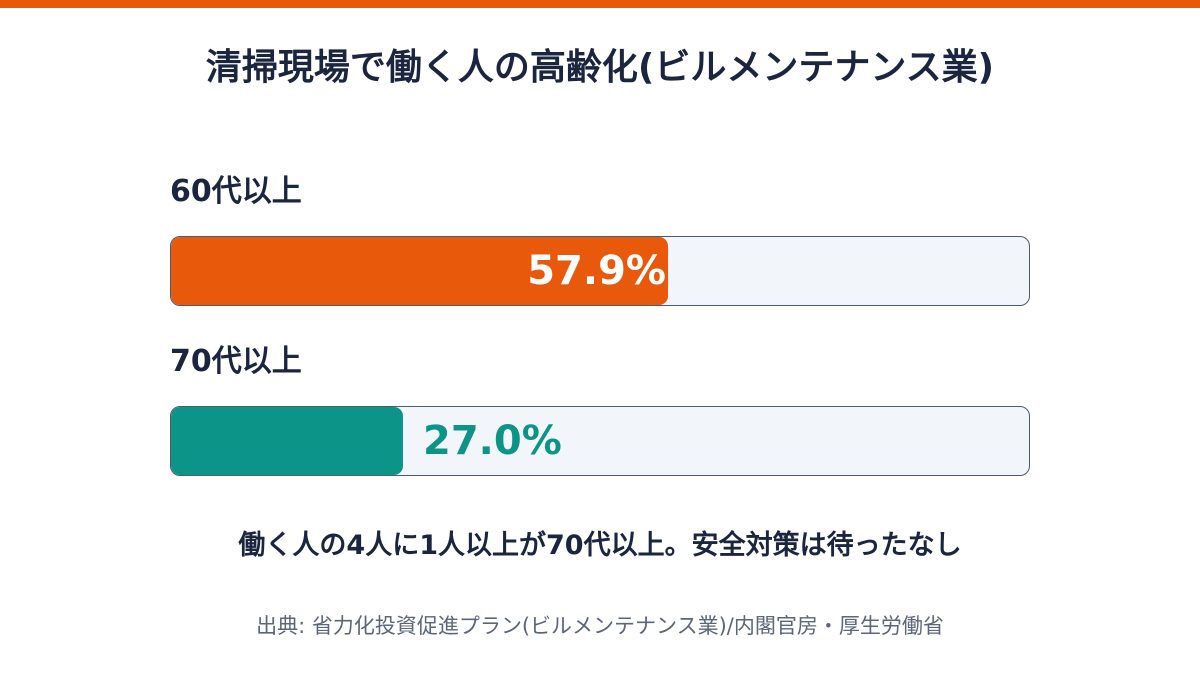 The width and height of the screenshot is (1200, 675). I want to click on bar-group-60s: 60代以上 57.9%, so click(600, 239).